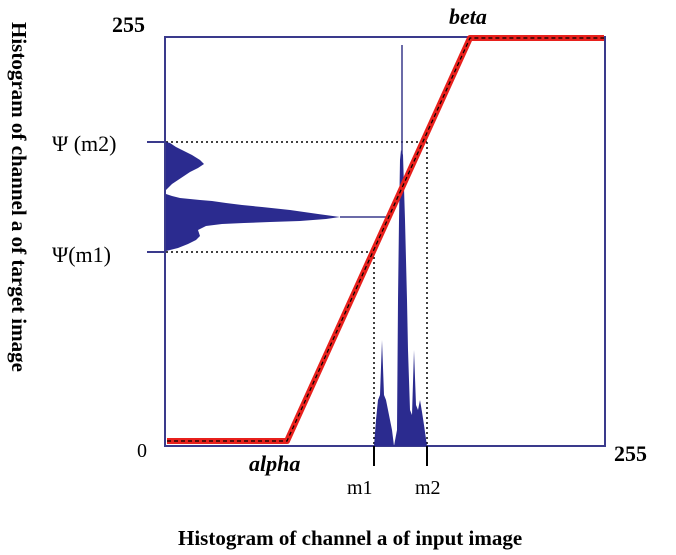 This screenshot has height=555, width=676. I want to click on beta-label: beta, so click(468, 16).